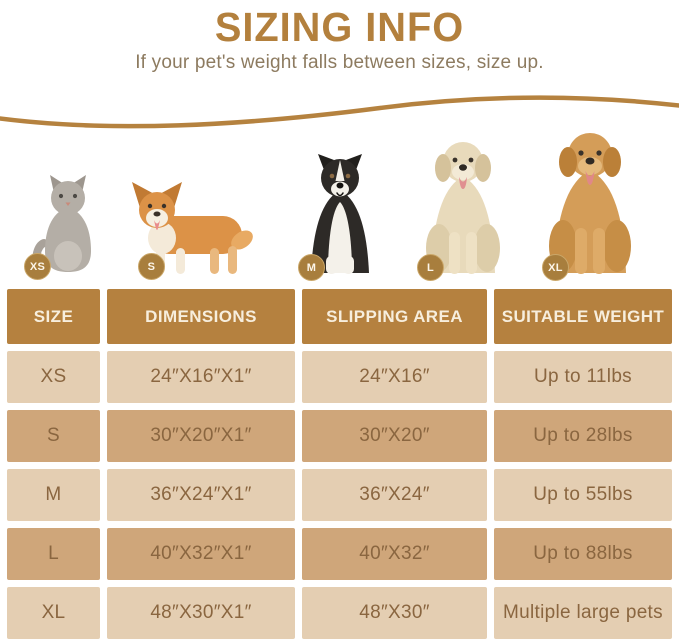 Image resolution: width=679 pixels, height=644 pixels. I want to click on decorative-swoosh-line, so click(339, 112).